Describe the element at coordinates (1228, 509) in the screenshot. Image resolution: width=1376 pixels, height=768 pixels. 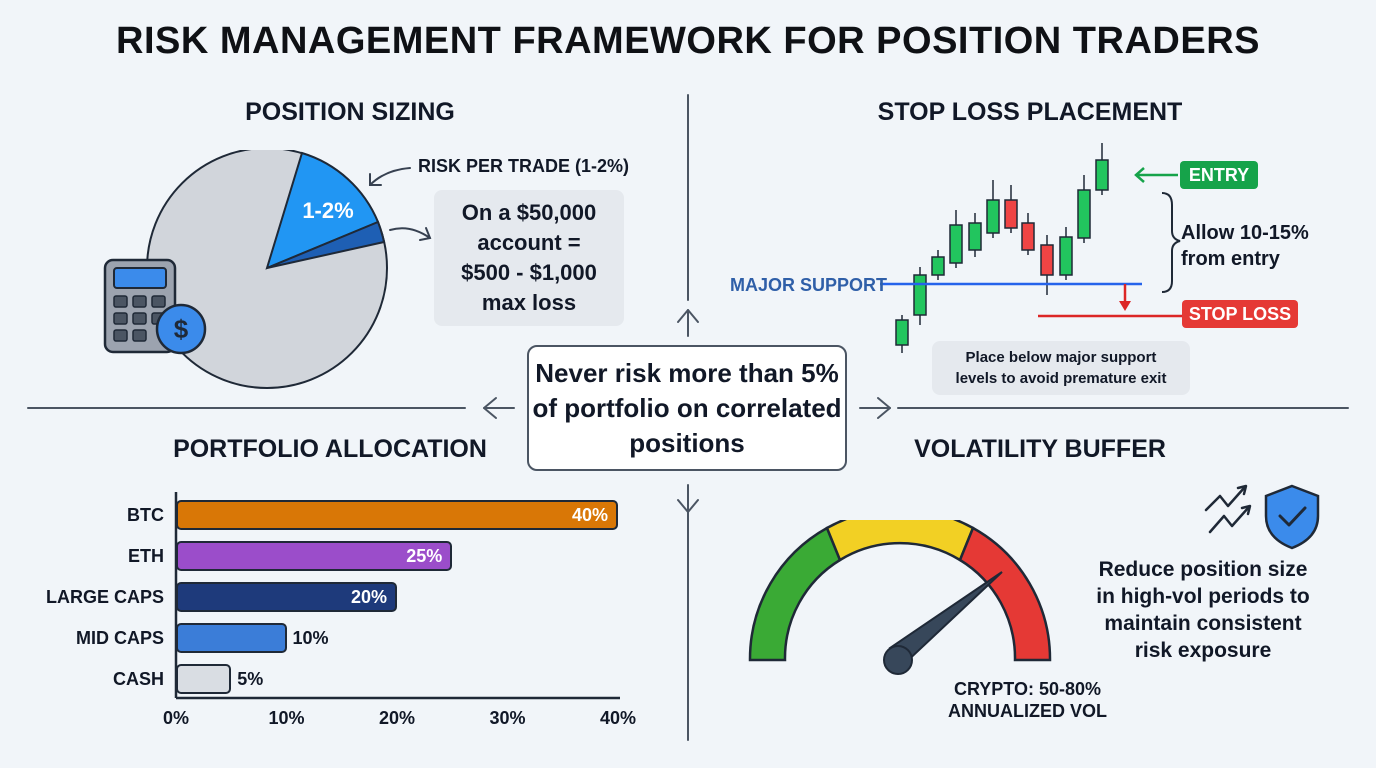
I see `trend-zigzag-icon` at that location.